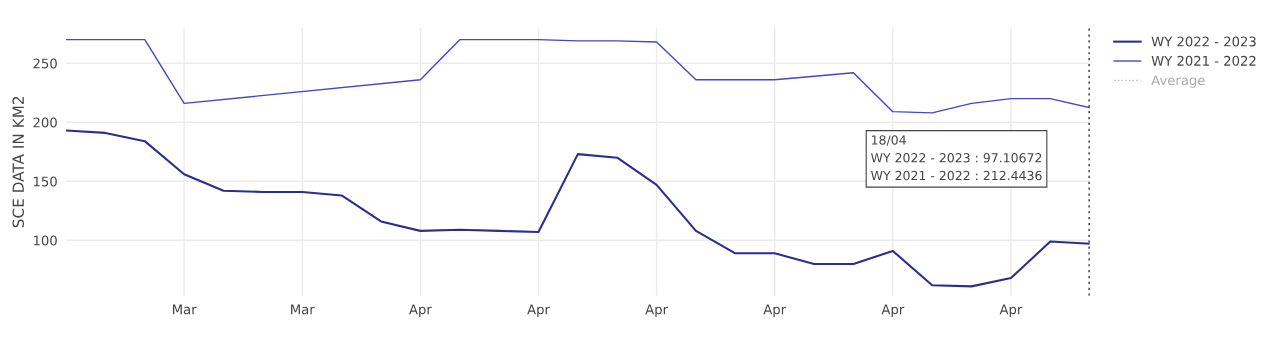 This screenshot has width=1270, height=348. What do you see at coordinates (1203, 41) in the screenshot?
I see `legend-label: WY 2022 - 2023` at bounding box center [1203, 41].